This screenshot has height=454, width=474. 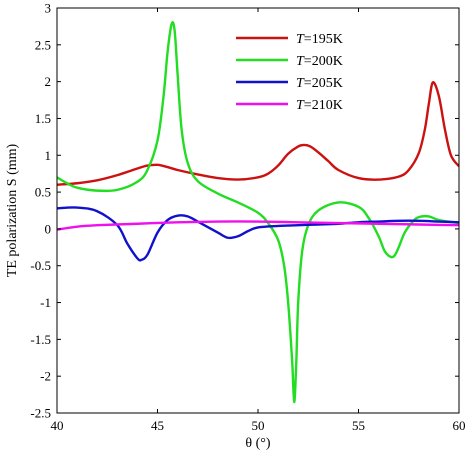 I want to click on y-tick-label: -2.5, so click(x=40, y=413).